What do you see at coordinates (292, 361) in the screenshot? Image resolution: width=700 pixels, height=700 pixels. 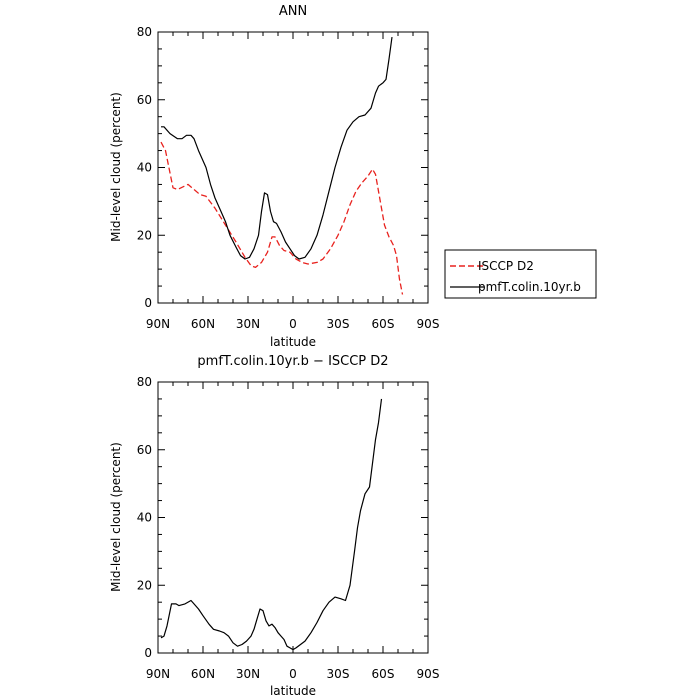 I see `chart-title: pmfT.colin.10yr.b − ISCCP D2` at bounding box center [292, 361].